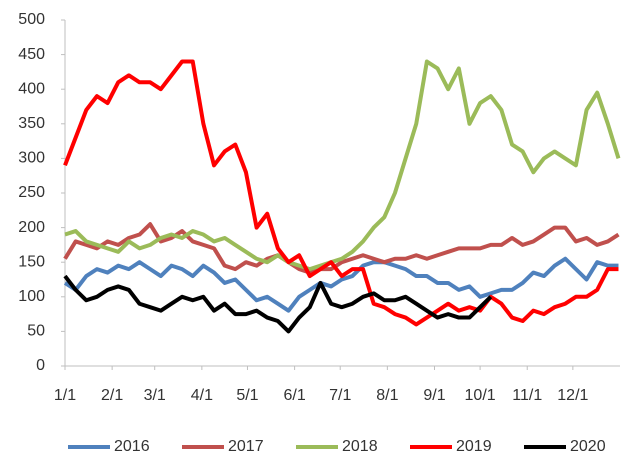 This screenshot has height=467, width=623. What do you see at coordinates (112, 395) in the screenshot?
I see `x-tick-label: 2/1` at bounding box center [112, 395].